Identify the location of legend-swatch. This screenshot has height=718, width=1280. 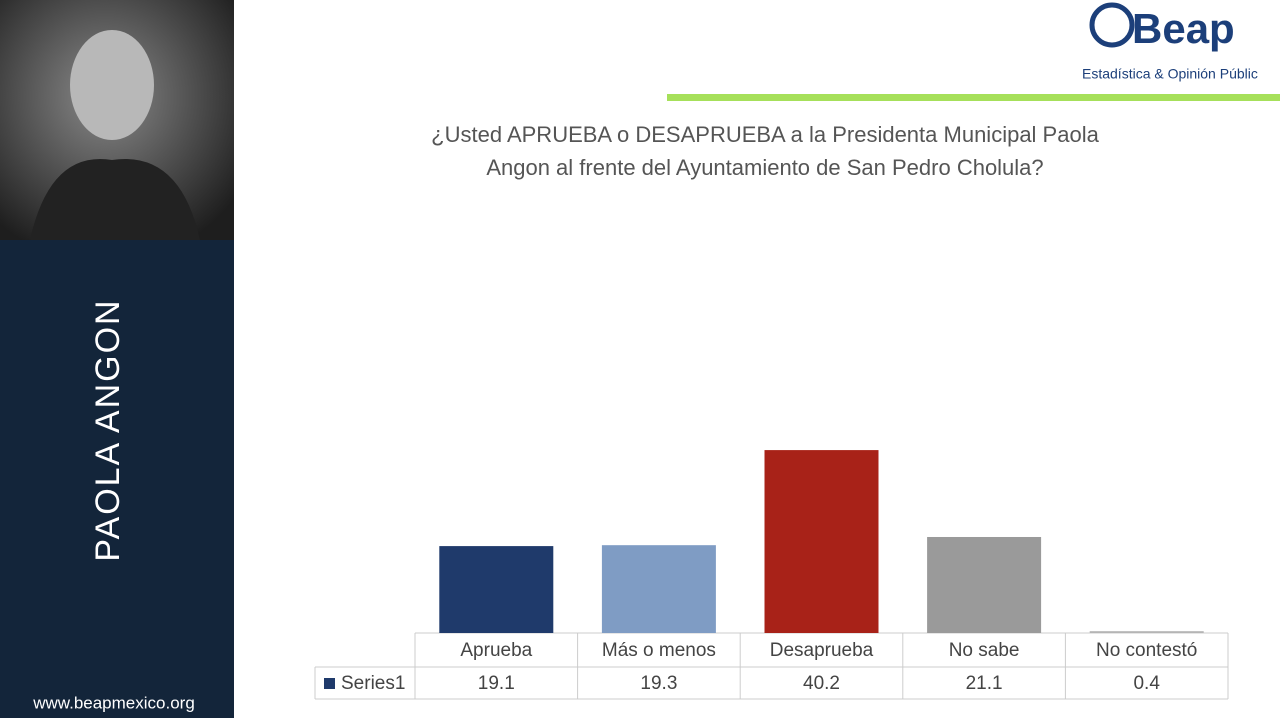
(329, 683).